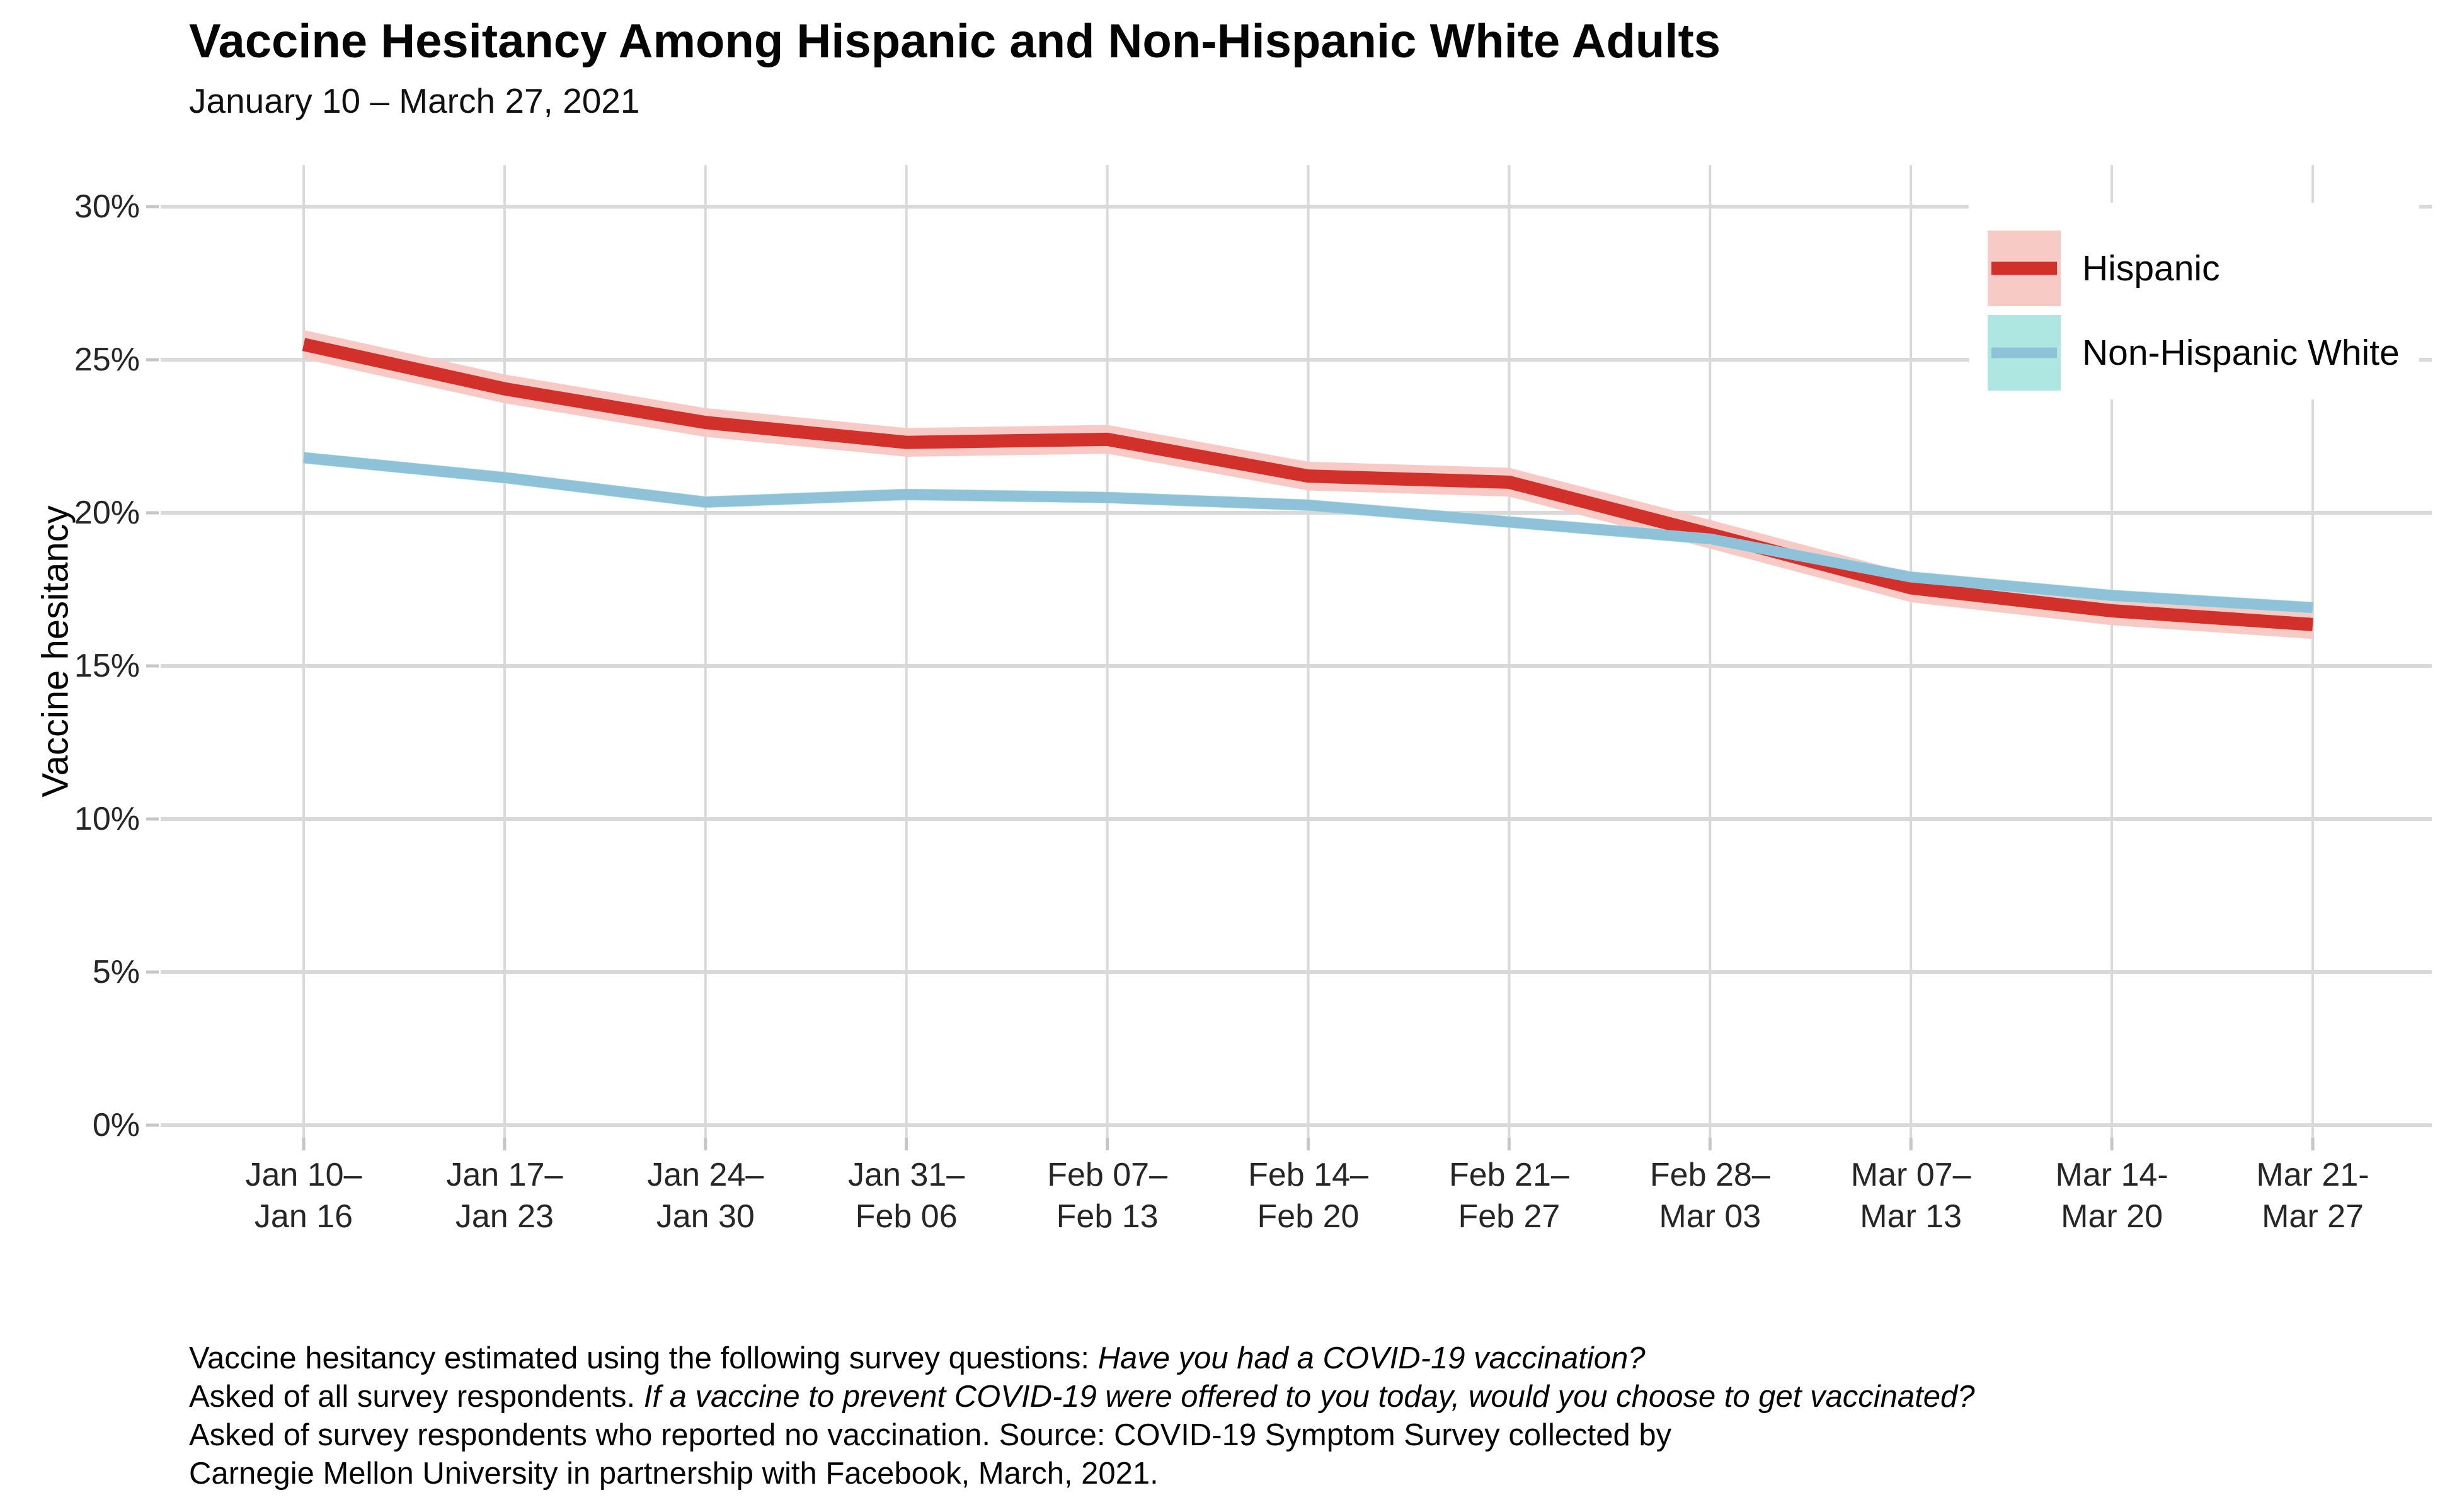 The height and width of the screenshot is (1512, 2457). Describe the element at coordinates (1107, 1175) in the screenshot. I see `x-tick-label-line: Feb 07–` at that location.